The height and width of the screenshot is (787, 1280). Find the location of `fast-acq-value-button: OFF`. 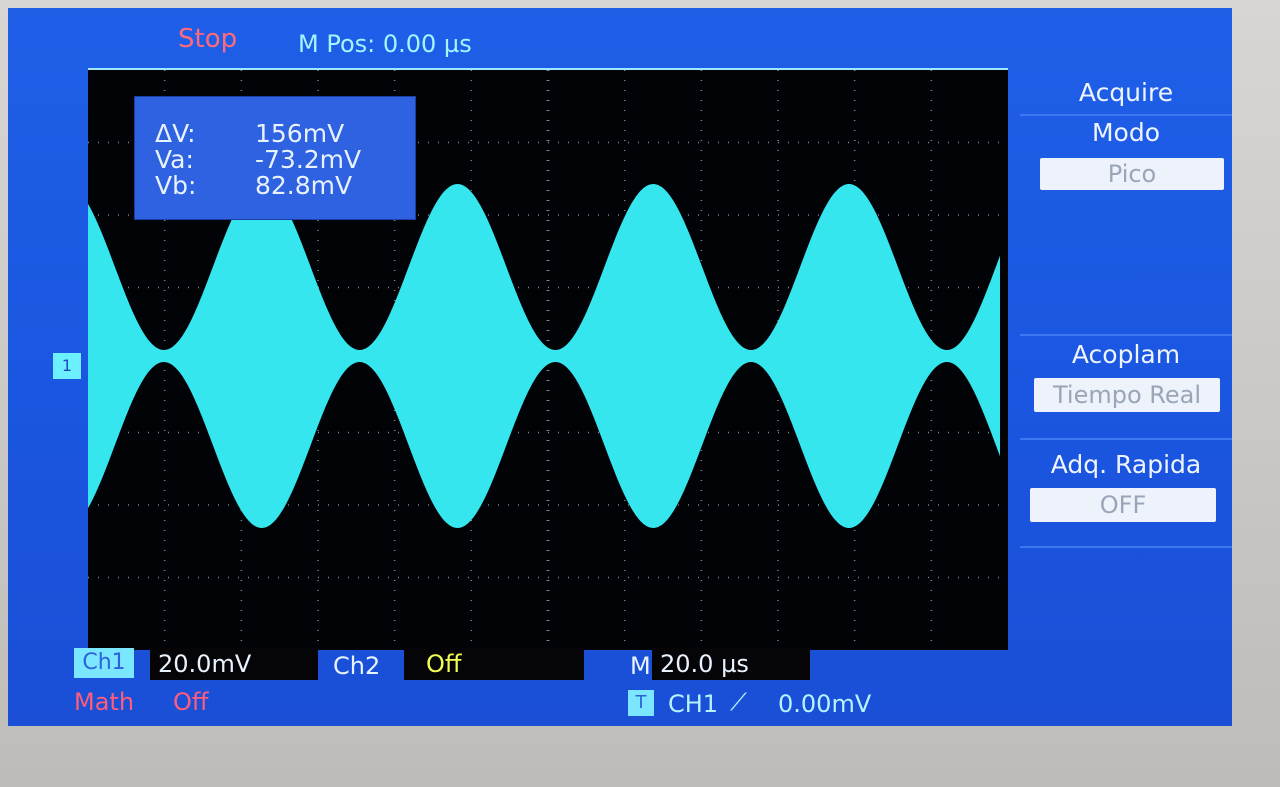

fast-acq-value-button: OFF is located at coordinates (1123, 505).